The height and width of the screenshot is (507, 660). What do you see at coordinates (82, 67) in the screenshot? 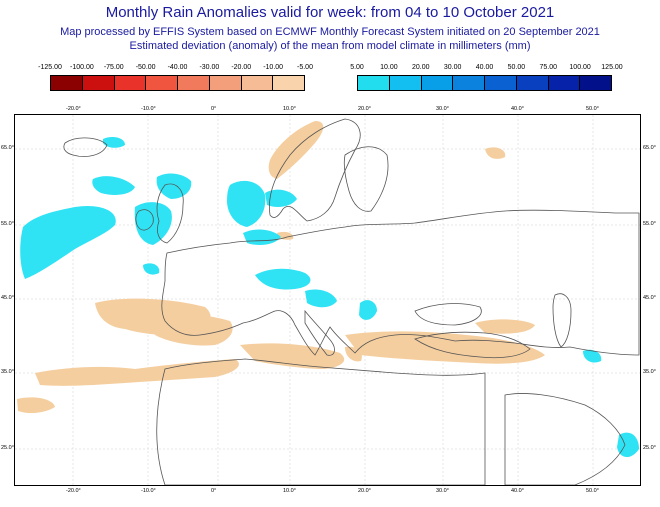
I see `legend-label: -100.00` at bounding box center [82, 67].